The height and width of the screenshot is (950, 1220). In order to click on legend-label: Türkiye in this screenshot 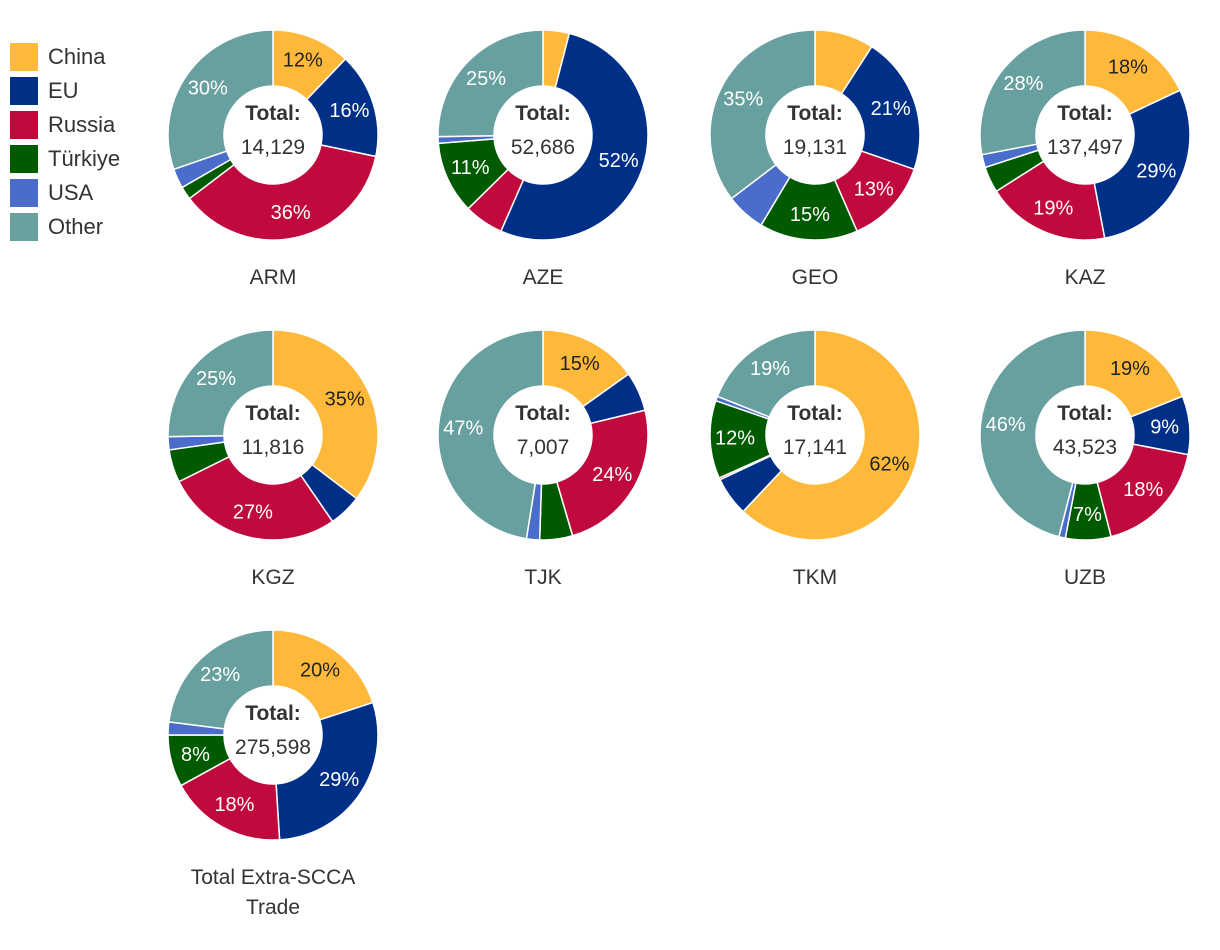, I will do `click(84, 158)`.